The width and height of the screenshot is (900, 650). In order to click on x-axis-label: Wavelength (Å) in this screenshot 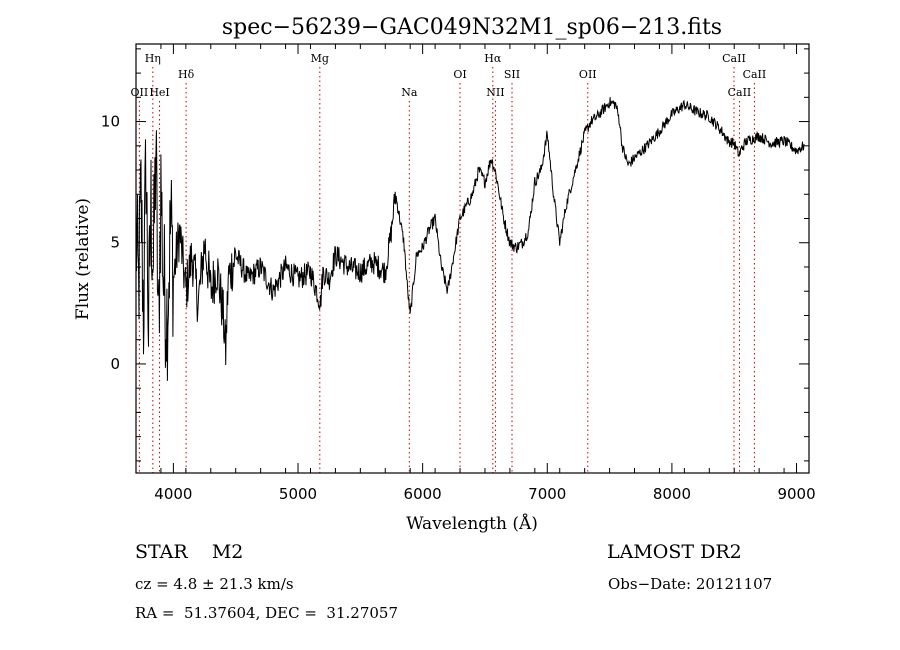, I will do `click(472, 523)`.